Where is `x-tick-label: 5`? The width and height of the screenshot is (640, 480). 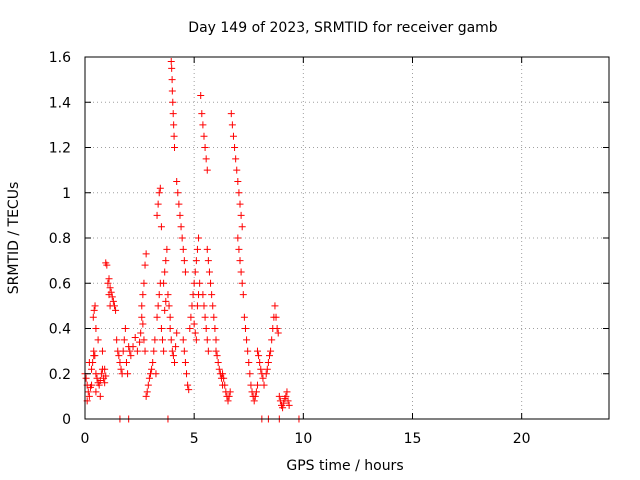 x-tick-label: 5 is located at coordinates (194, 439).